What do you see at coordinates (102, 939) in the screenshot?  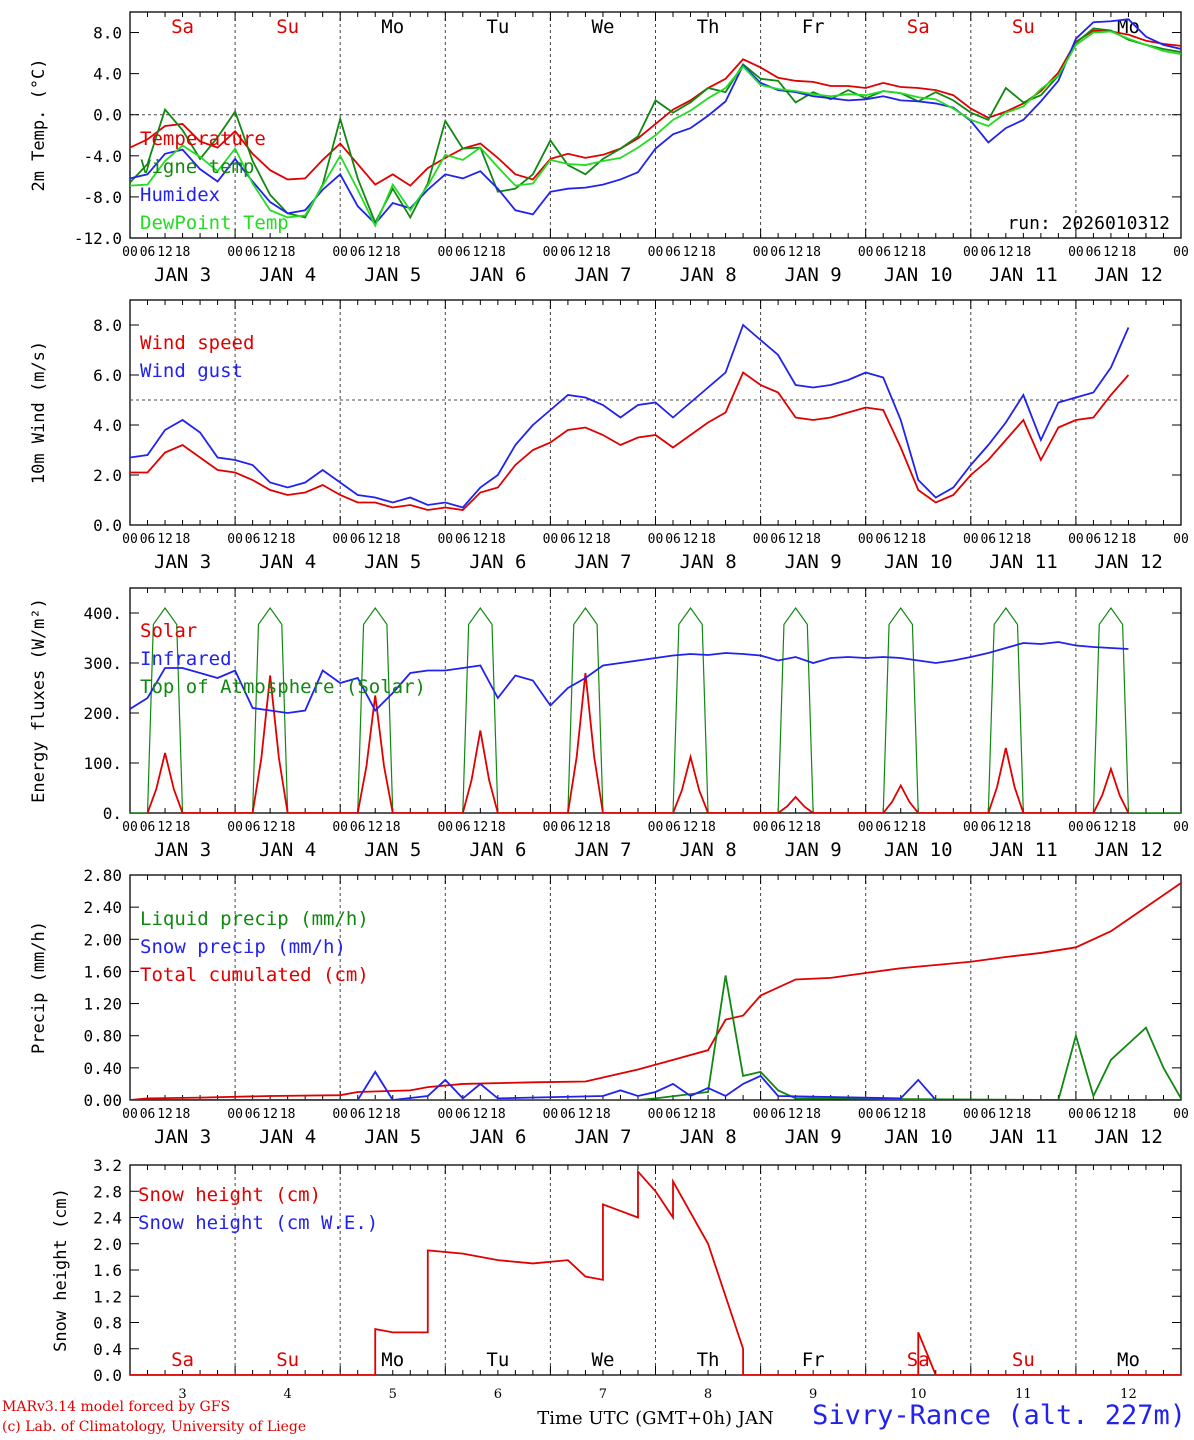 I see `y-tick-label: 2.00` at bounding box center [102, 939].